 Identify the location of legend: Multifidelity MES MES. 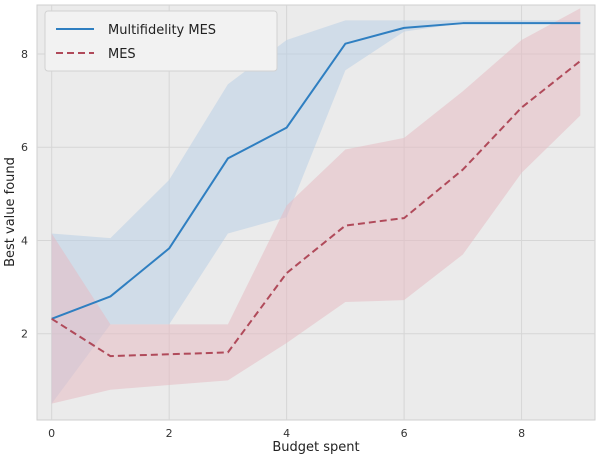
(161, 41).